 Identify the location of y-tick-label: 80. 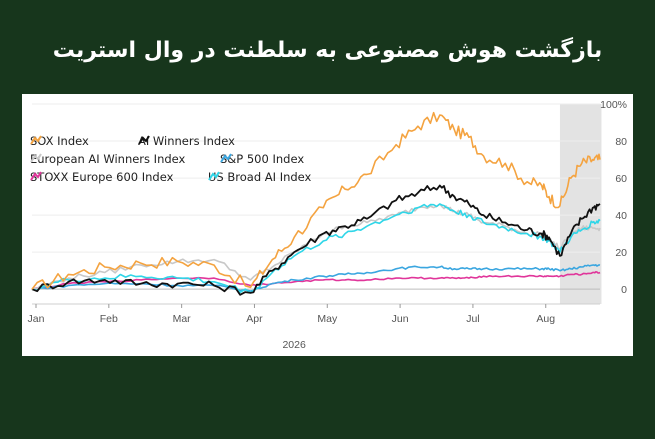
(621, 142).